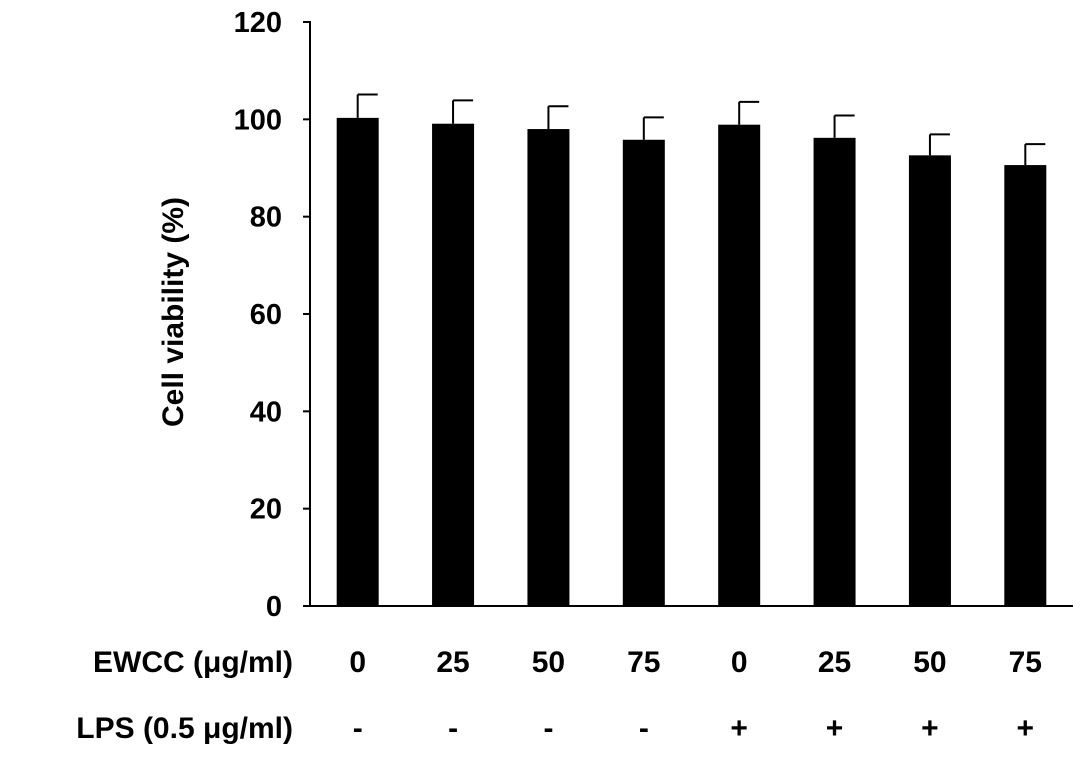  Describe the element at coordinates (266, 510) in the screenshot. I see `y-tick-label: 20` at that location.